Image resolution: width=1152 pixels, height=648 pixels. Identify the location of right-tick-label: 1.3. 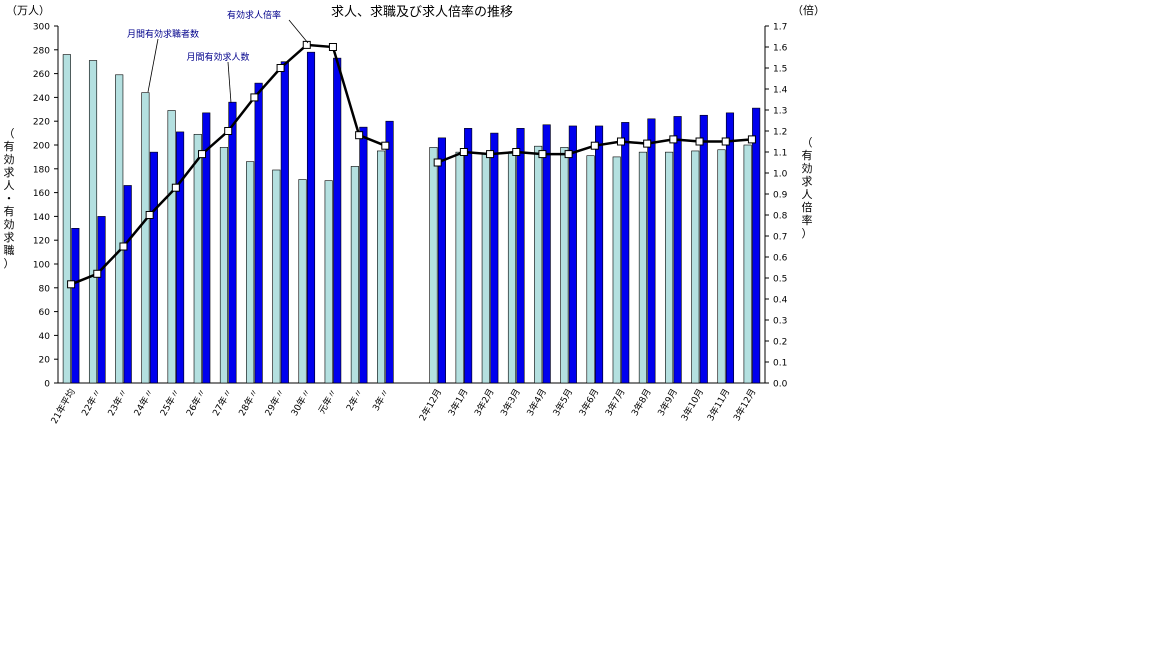
(780, 112).